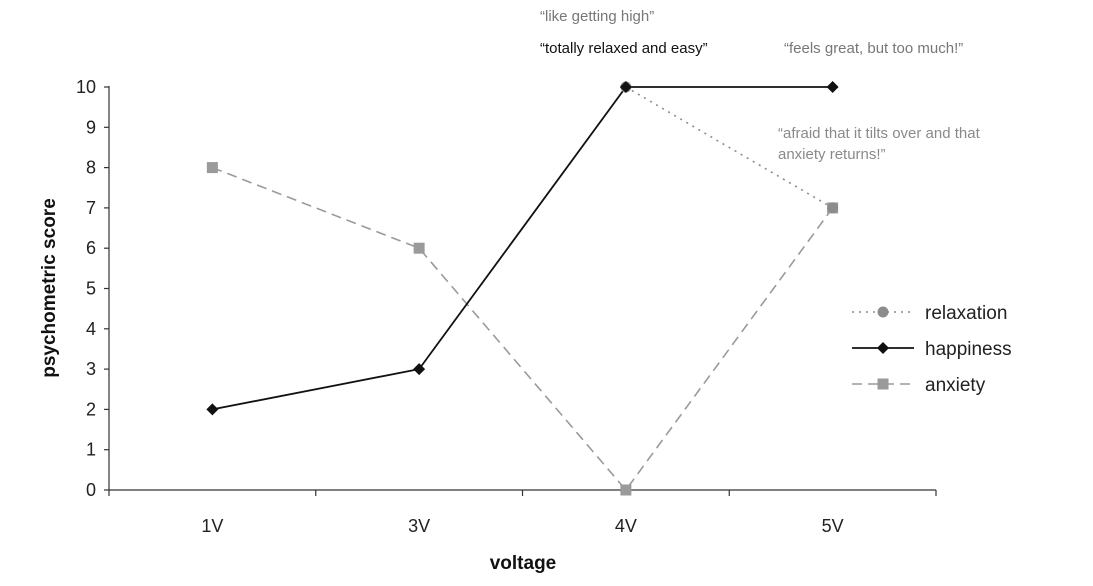  What do you see at coordinates (968, 349) in the screenshot?
I see `legend-label-happiness: happiness` at bounding box center [968, 349].